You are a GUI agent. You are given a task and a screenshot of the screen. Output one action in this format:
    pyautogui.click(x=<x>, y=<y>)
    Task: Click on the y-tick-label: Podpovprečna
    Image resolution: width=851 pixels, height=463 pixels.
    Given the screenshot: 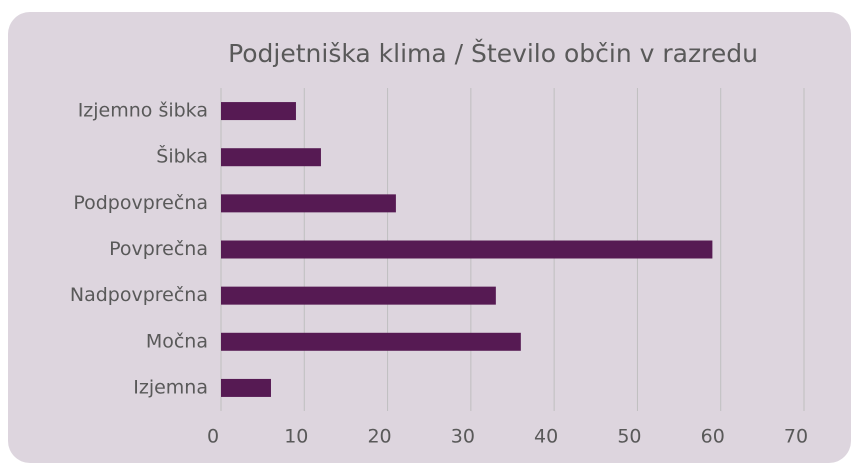 What is the action you would take?
    pyautogui.click(x=140, y=203)
    